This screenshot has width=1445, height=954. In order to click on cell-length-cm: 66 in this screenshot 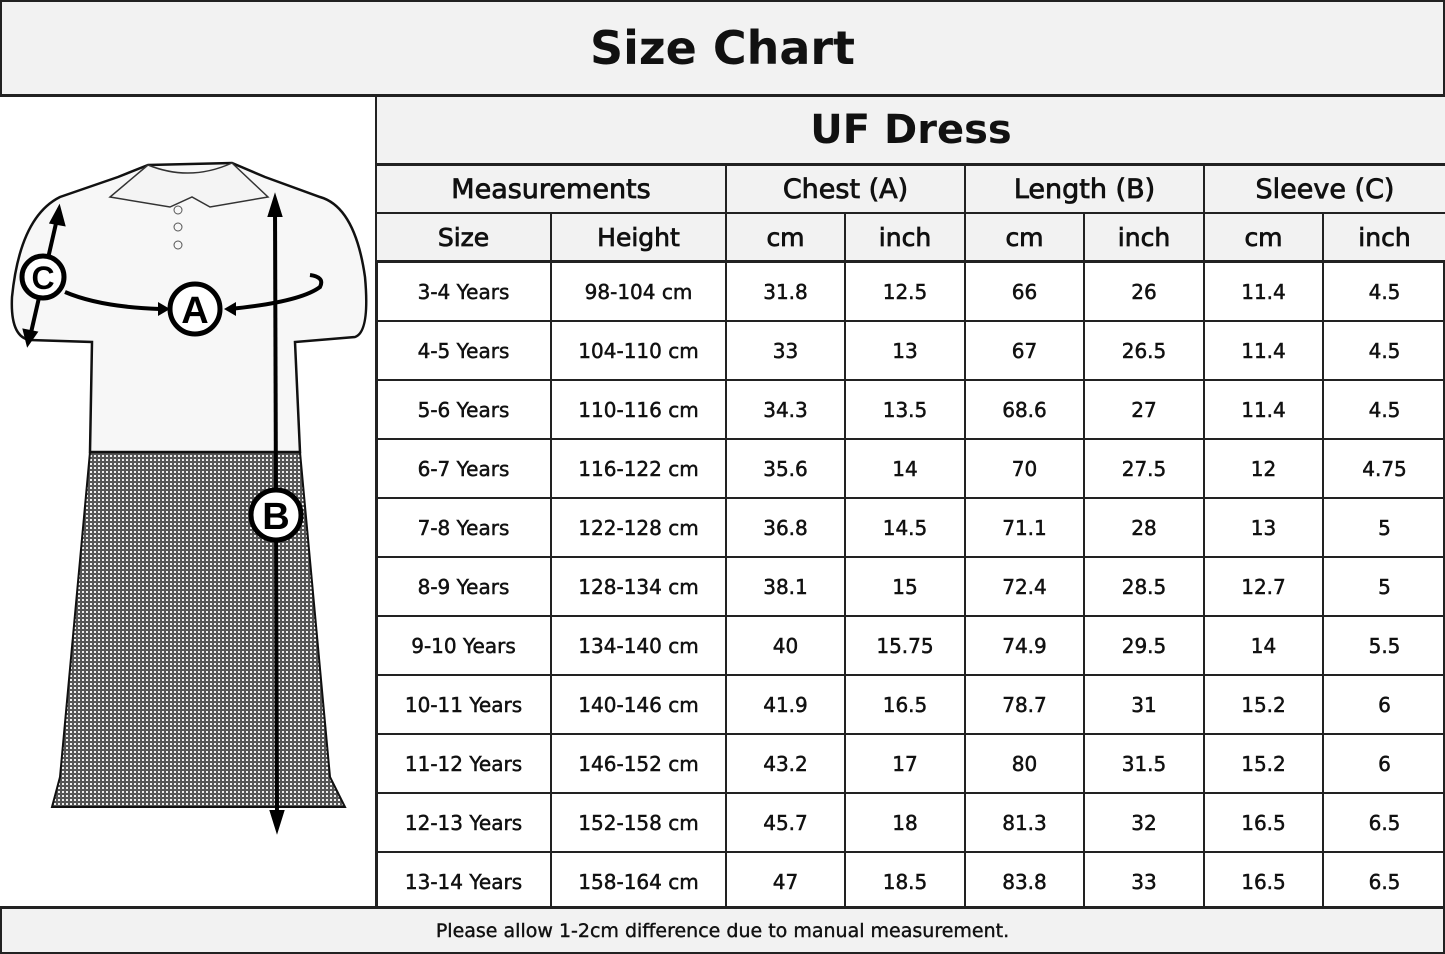, I will do `click(1025, 291)`.